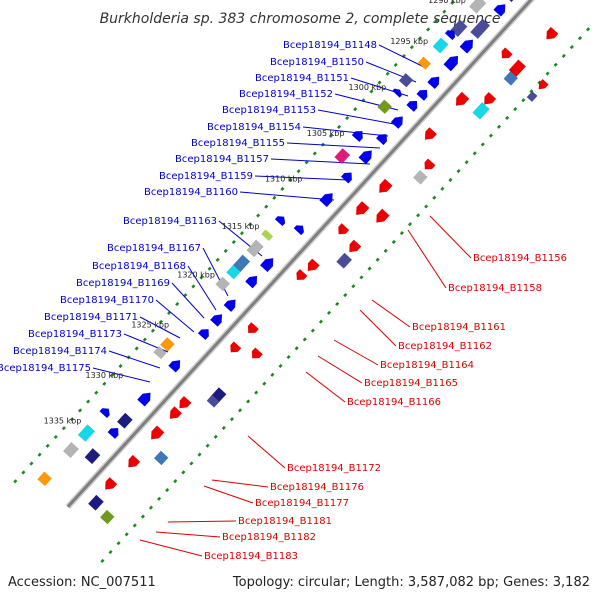 The image size is (600, 605). What do you see at coordinates (368, 87) in the screenshot?
I see `kbp-label: 1300 kbp` at bounding box center [368, 87].